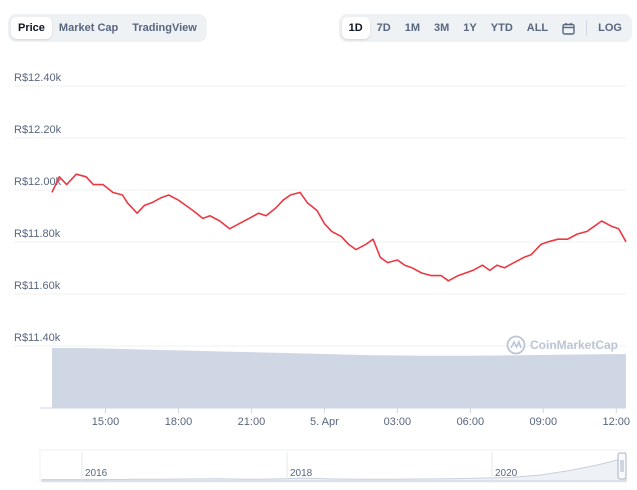 This screenshot has width=637, height=490. Describe the element at coordinates (301, 473) in the screenshot. I see `navigator-label: 2018` at that location.